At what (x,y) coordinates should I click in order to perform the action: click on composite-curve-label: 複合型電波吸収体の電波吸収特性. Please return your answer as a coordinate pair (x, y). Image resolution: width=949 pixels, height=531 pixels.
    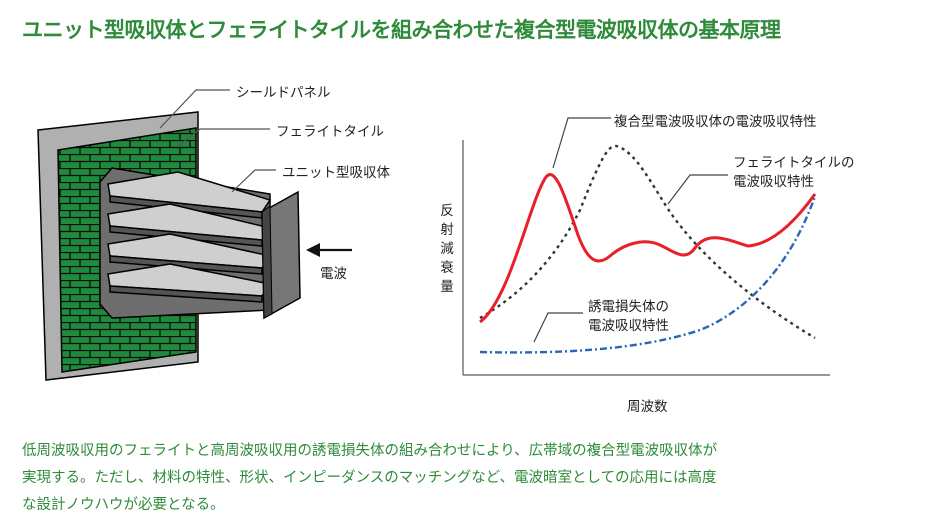
    Looking at the image, I should click on (715, 122).